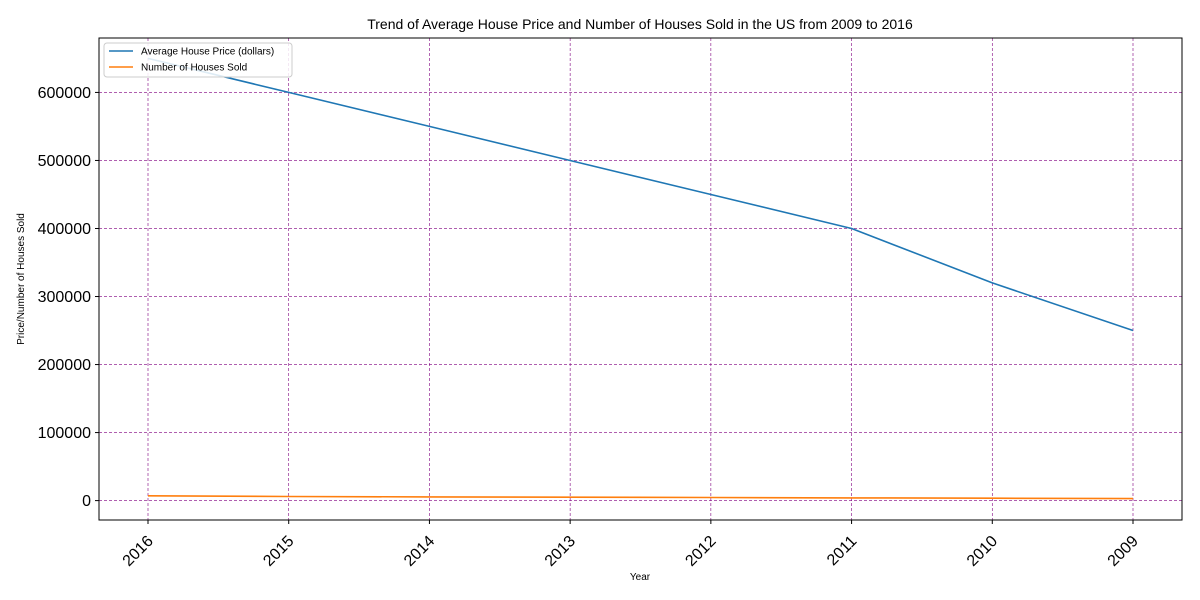 Image resolution: width=1200 pixels, height=600 pixels. I want to click on series-line-houses-sold, so click(640, 497).